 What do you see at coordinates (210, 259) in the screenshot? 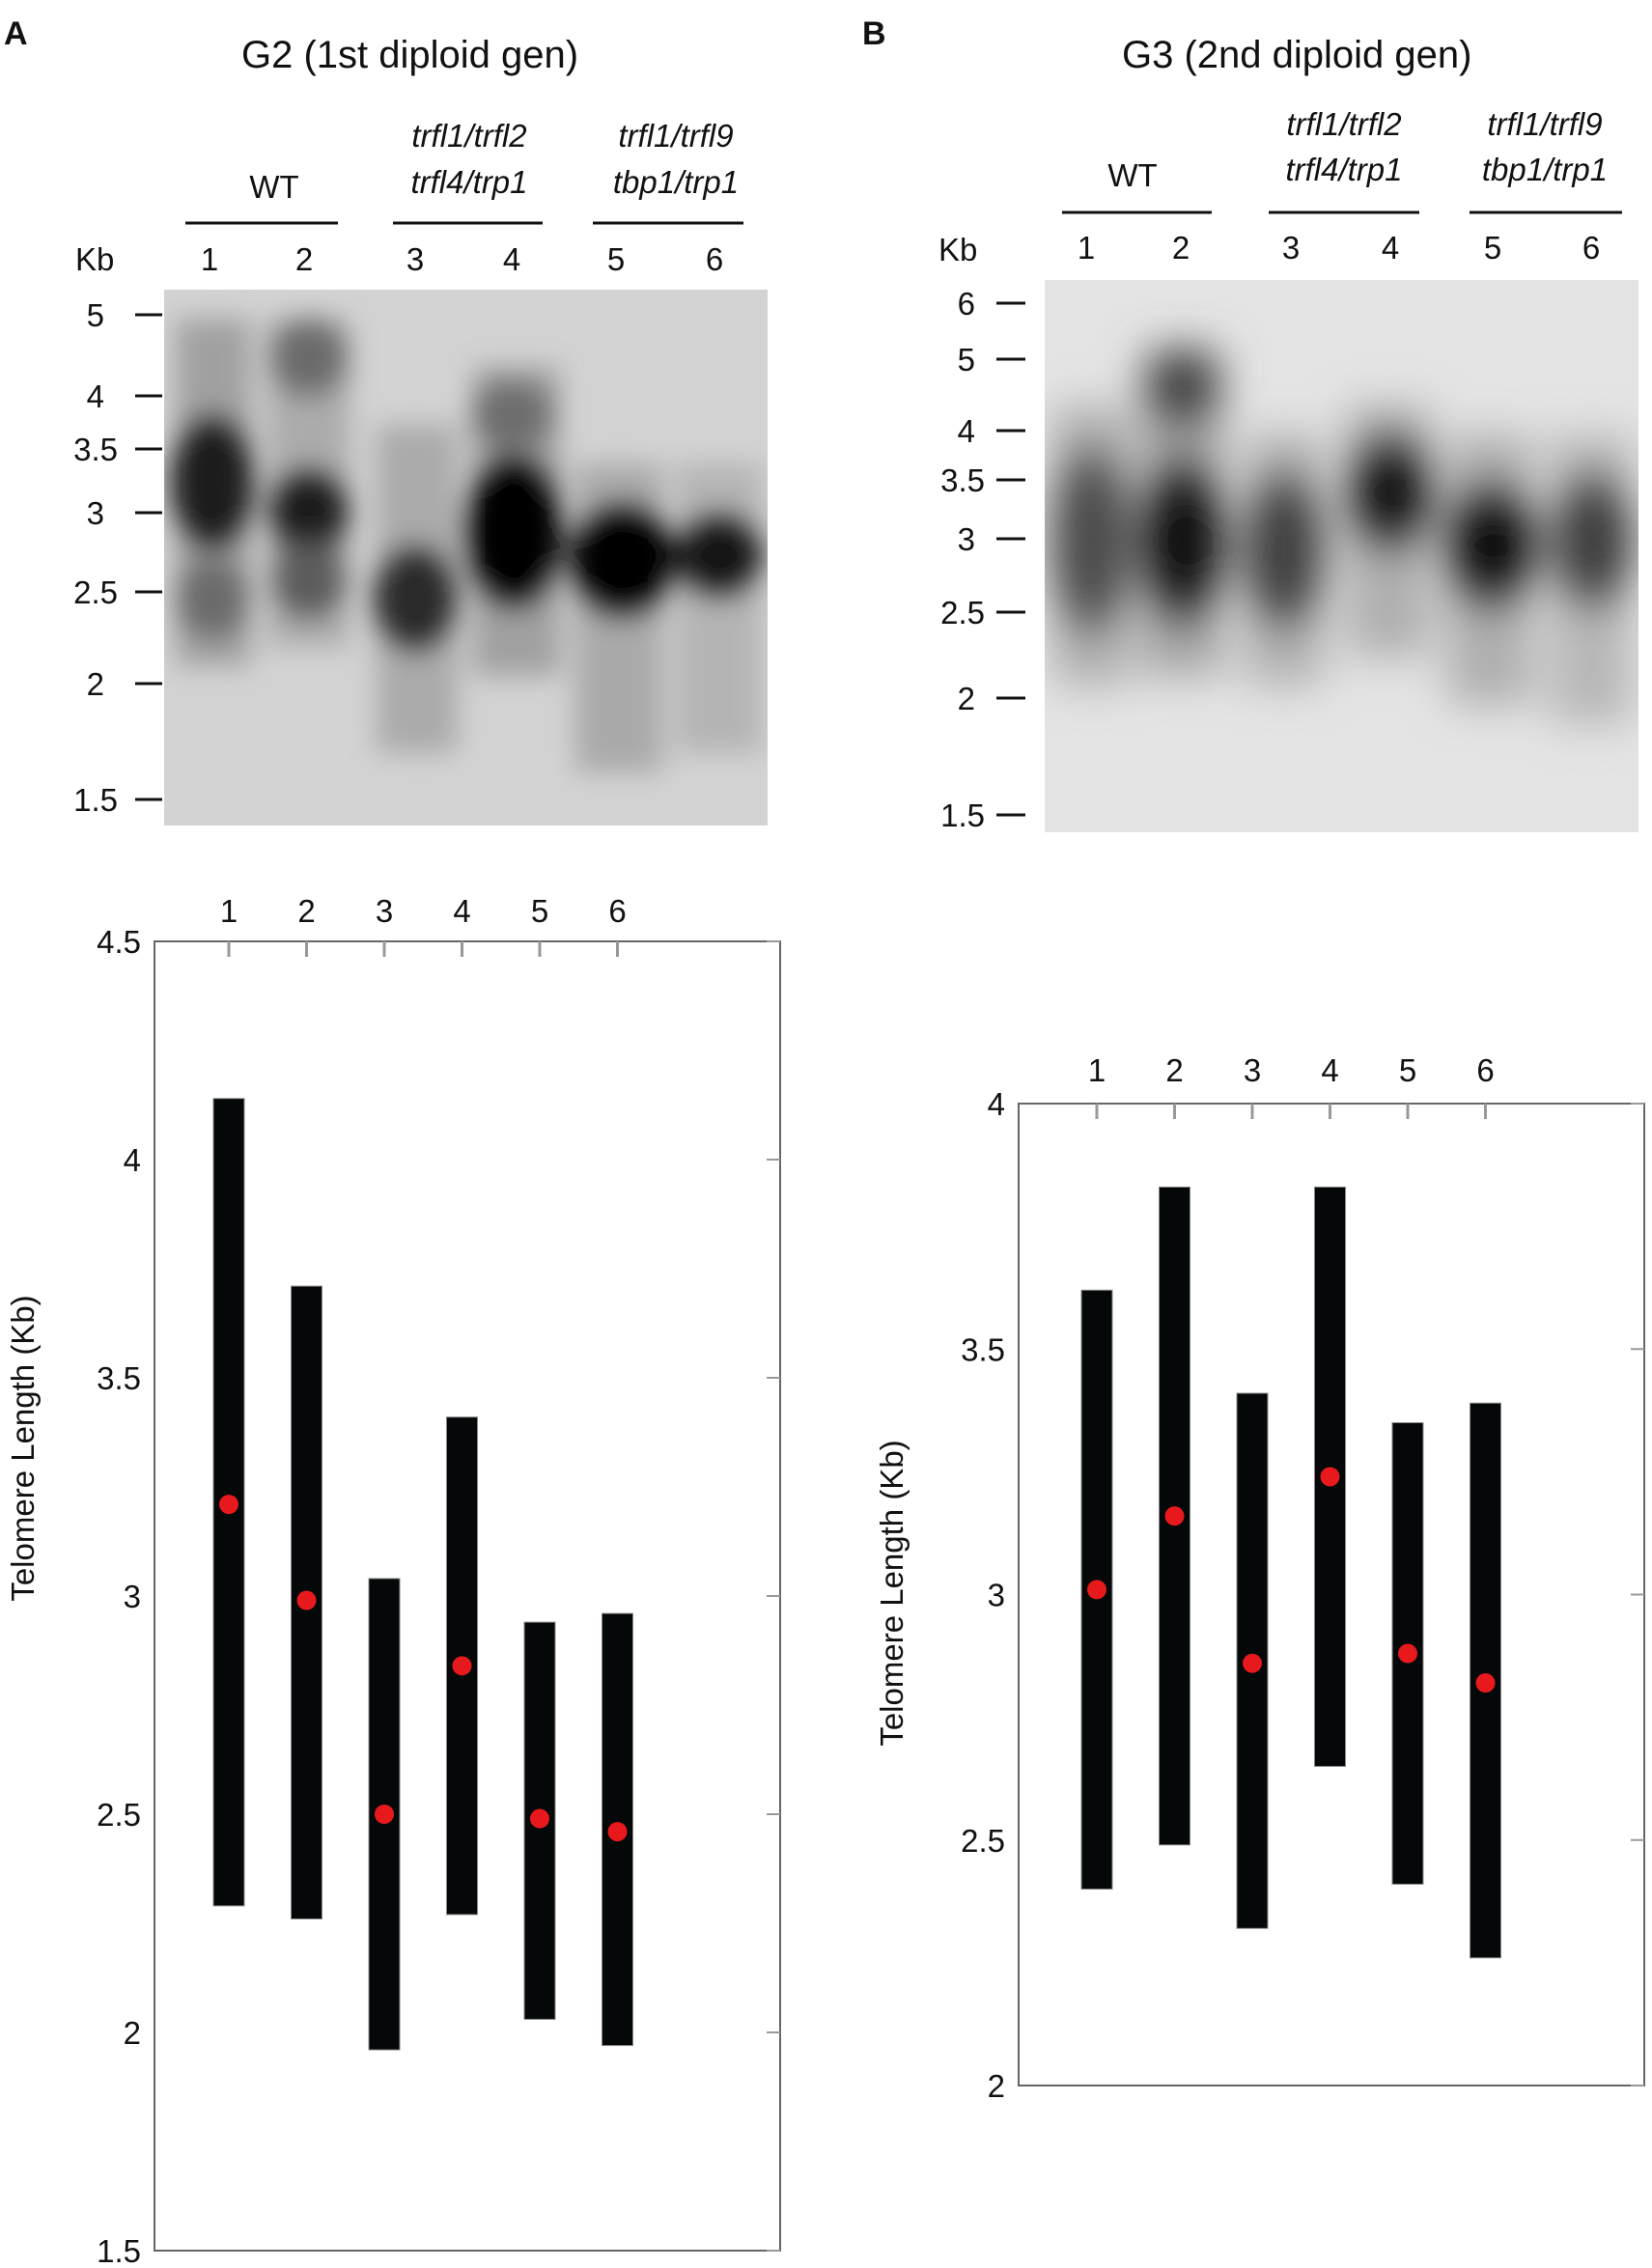
I see `panel-a-lane-1: 1` at bounding box center [210, 259].